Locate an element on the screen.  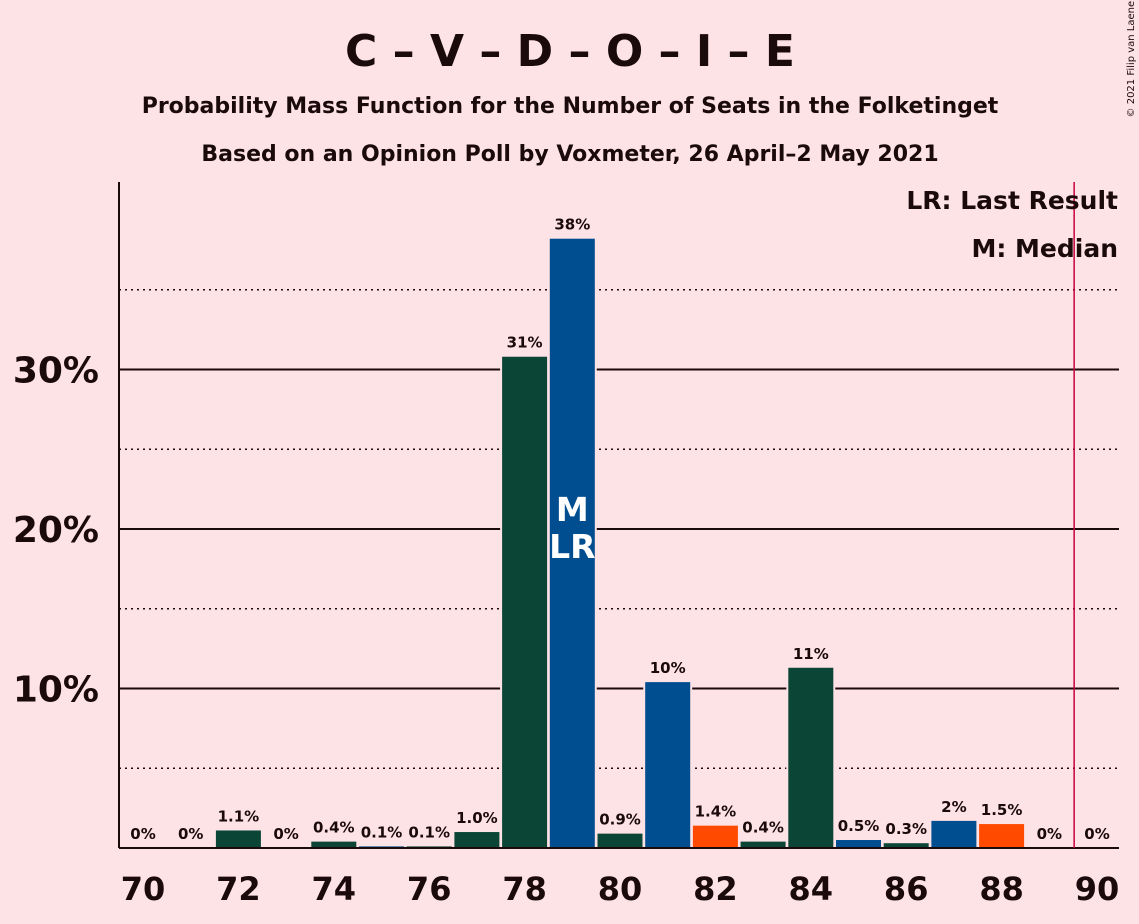
x-tick-78: 78 is located at coordinates (524, 889).